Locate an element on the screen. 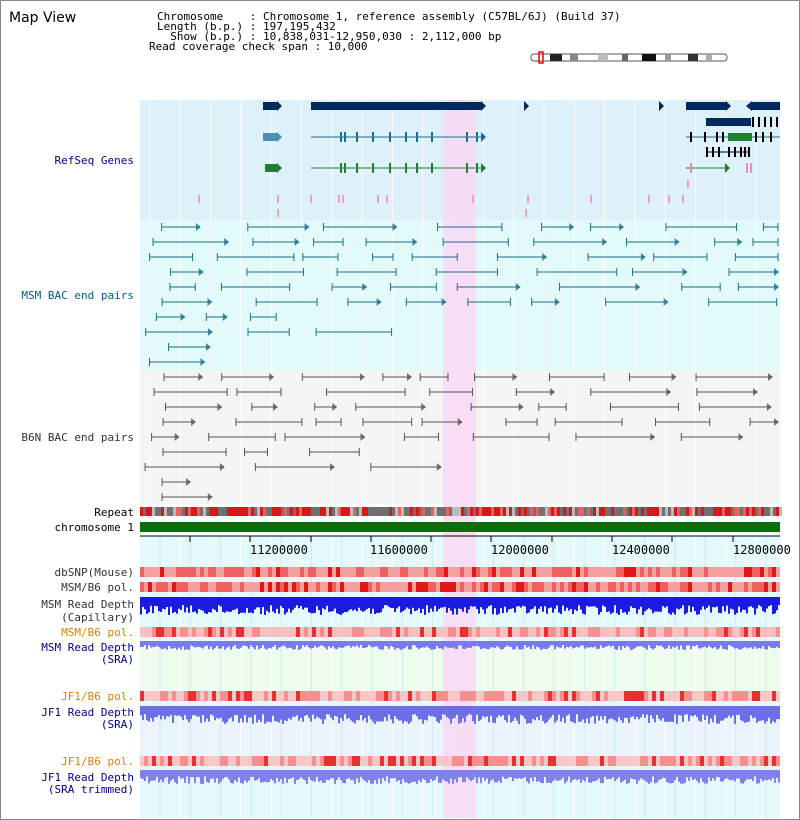 This screenshot has width=800, height=820. track-label-msm-bac: MSM BAC end pairs is located at coordinates (77, 295).